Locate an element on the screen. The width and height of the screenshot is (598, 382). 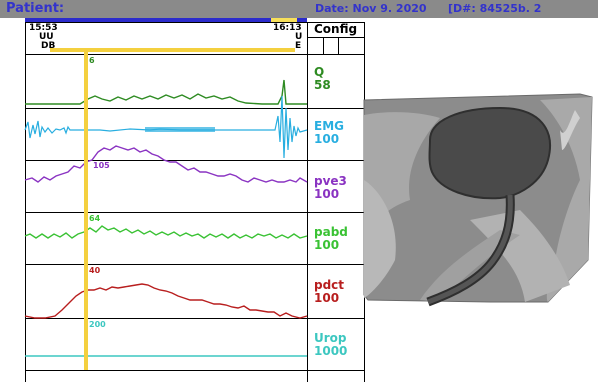
channel-label-pabd: pabd 100 is located at coordinates (331, 239).